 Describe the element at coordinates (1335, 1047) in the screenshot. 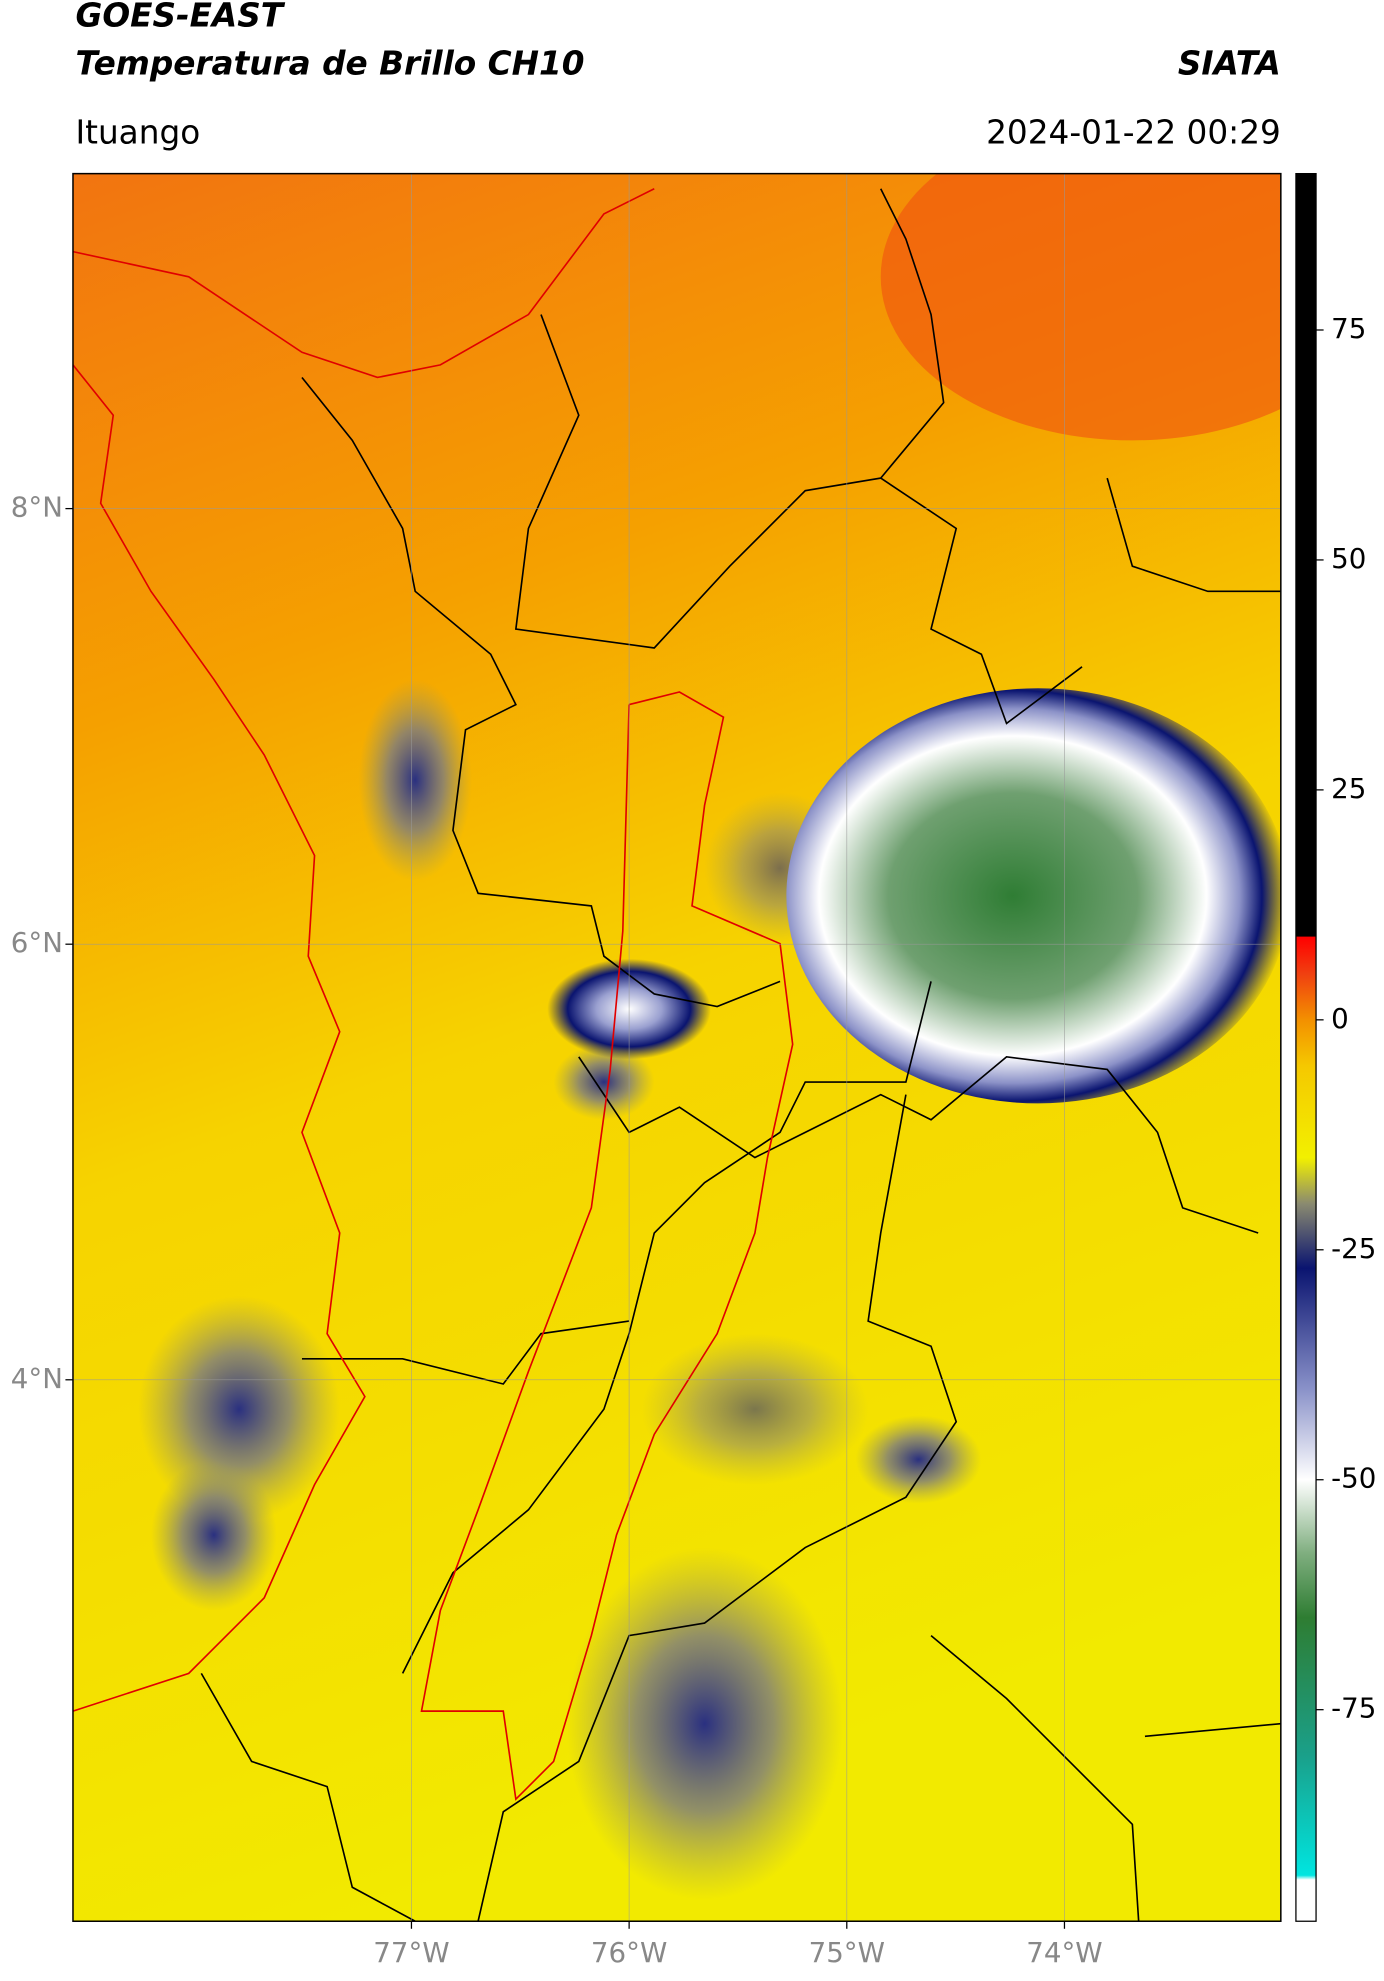

I see `colorbar: 75 50 25 0 -25 -50 -75` at that location.